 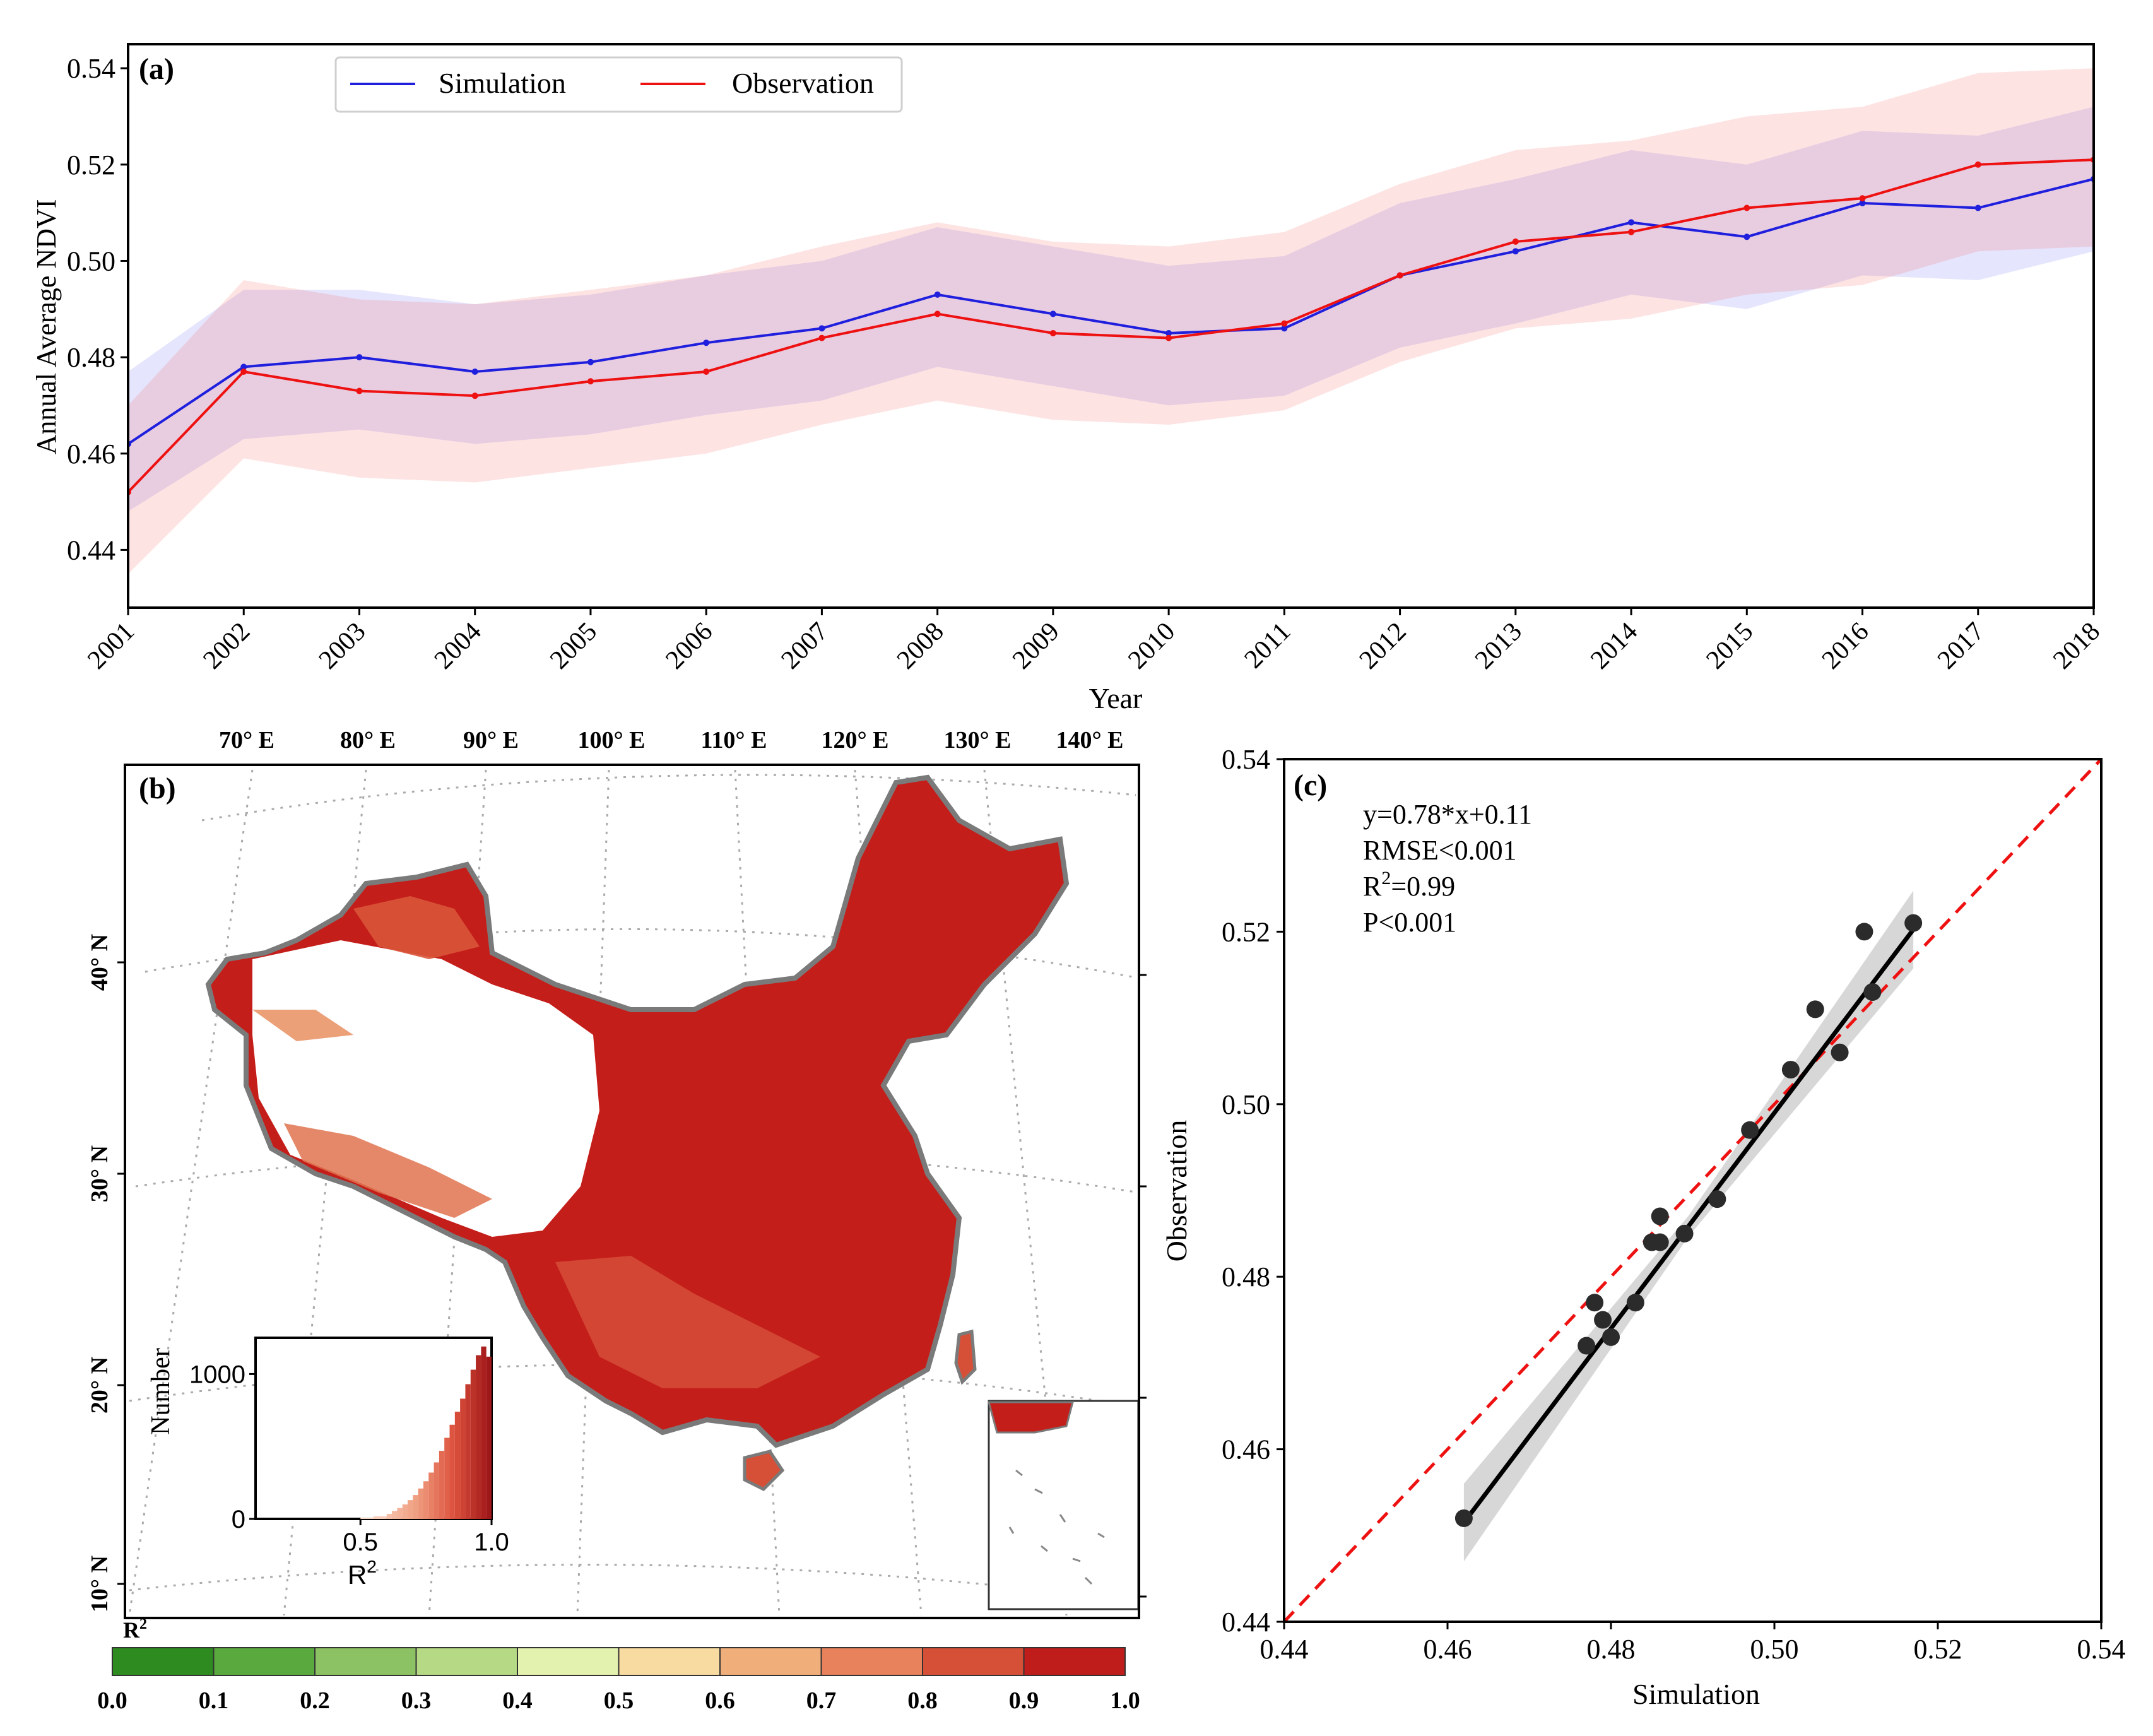 I want to click on c-y-tick-label: 0.52, so click(x=1246, y=931).